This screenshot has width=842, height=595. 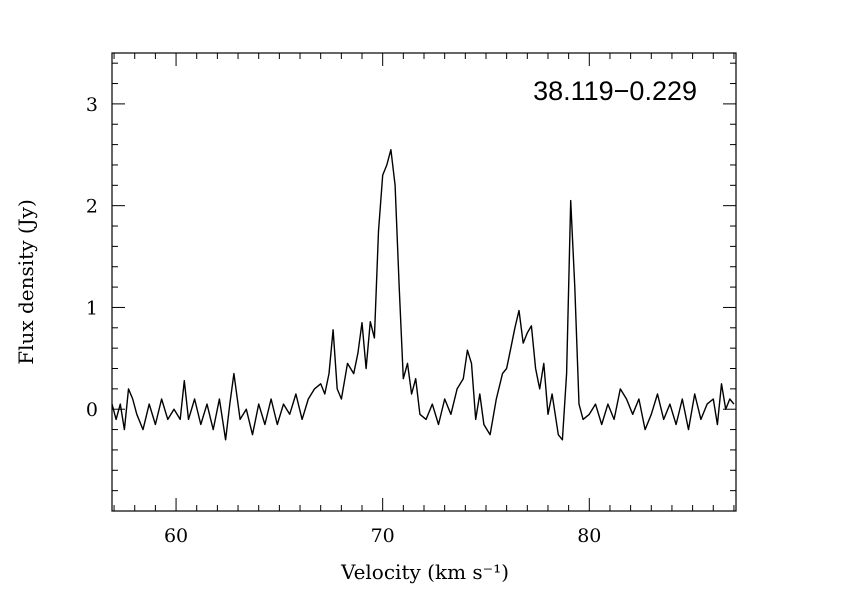 I want to click on y-axis-label: Flux density (Jy), so click(x=26, y=282).